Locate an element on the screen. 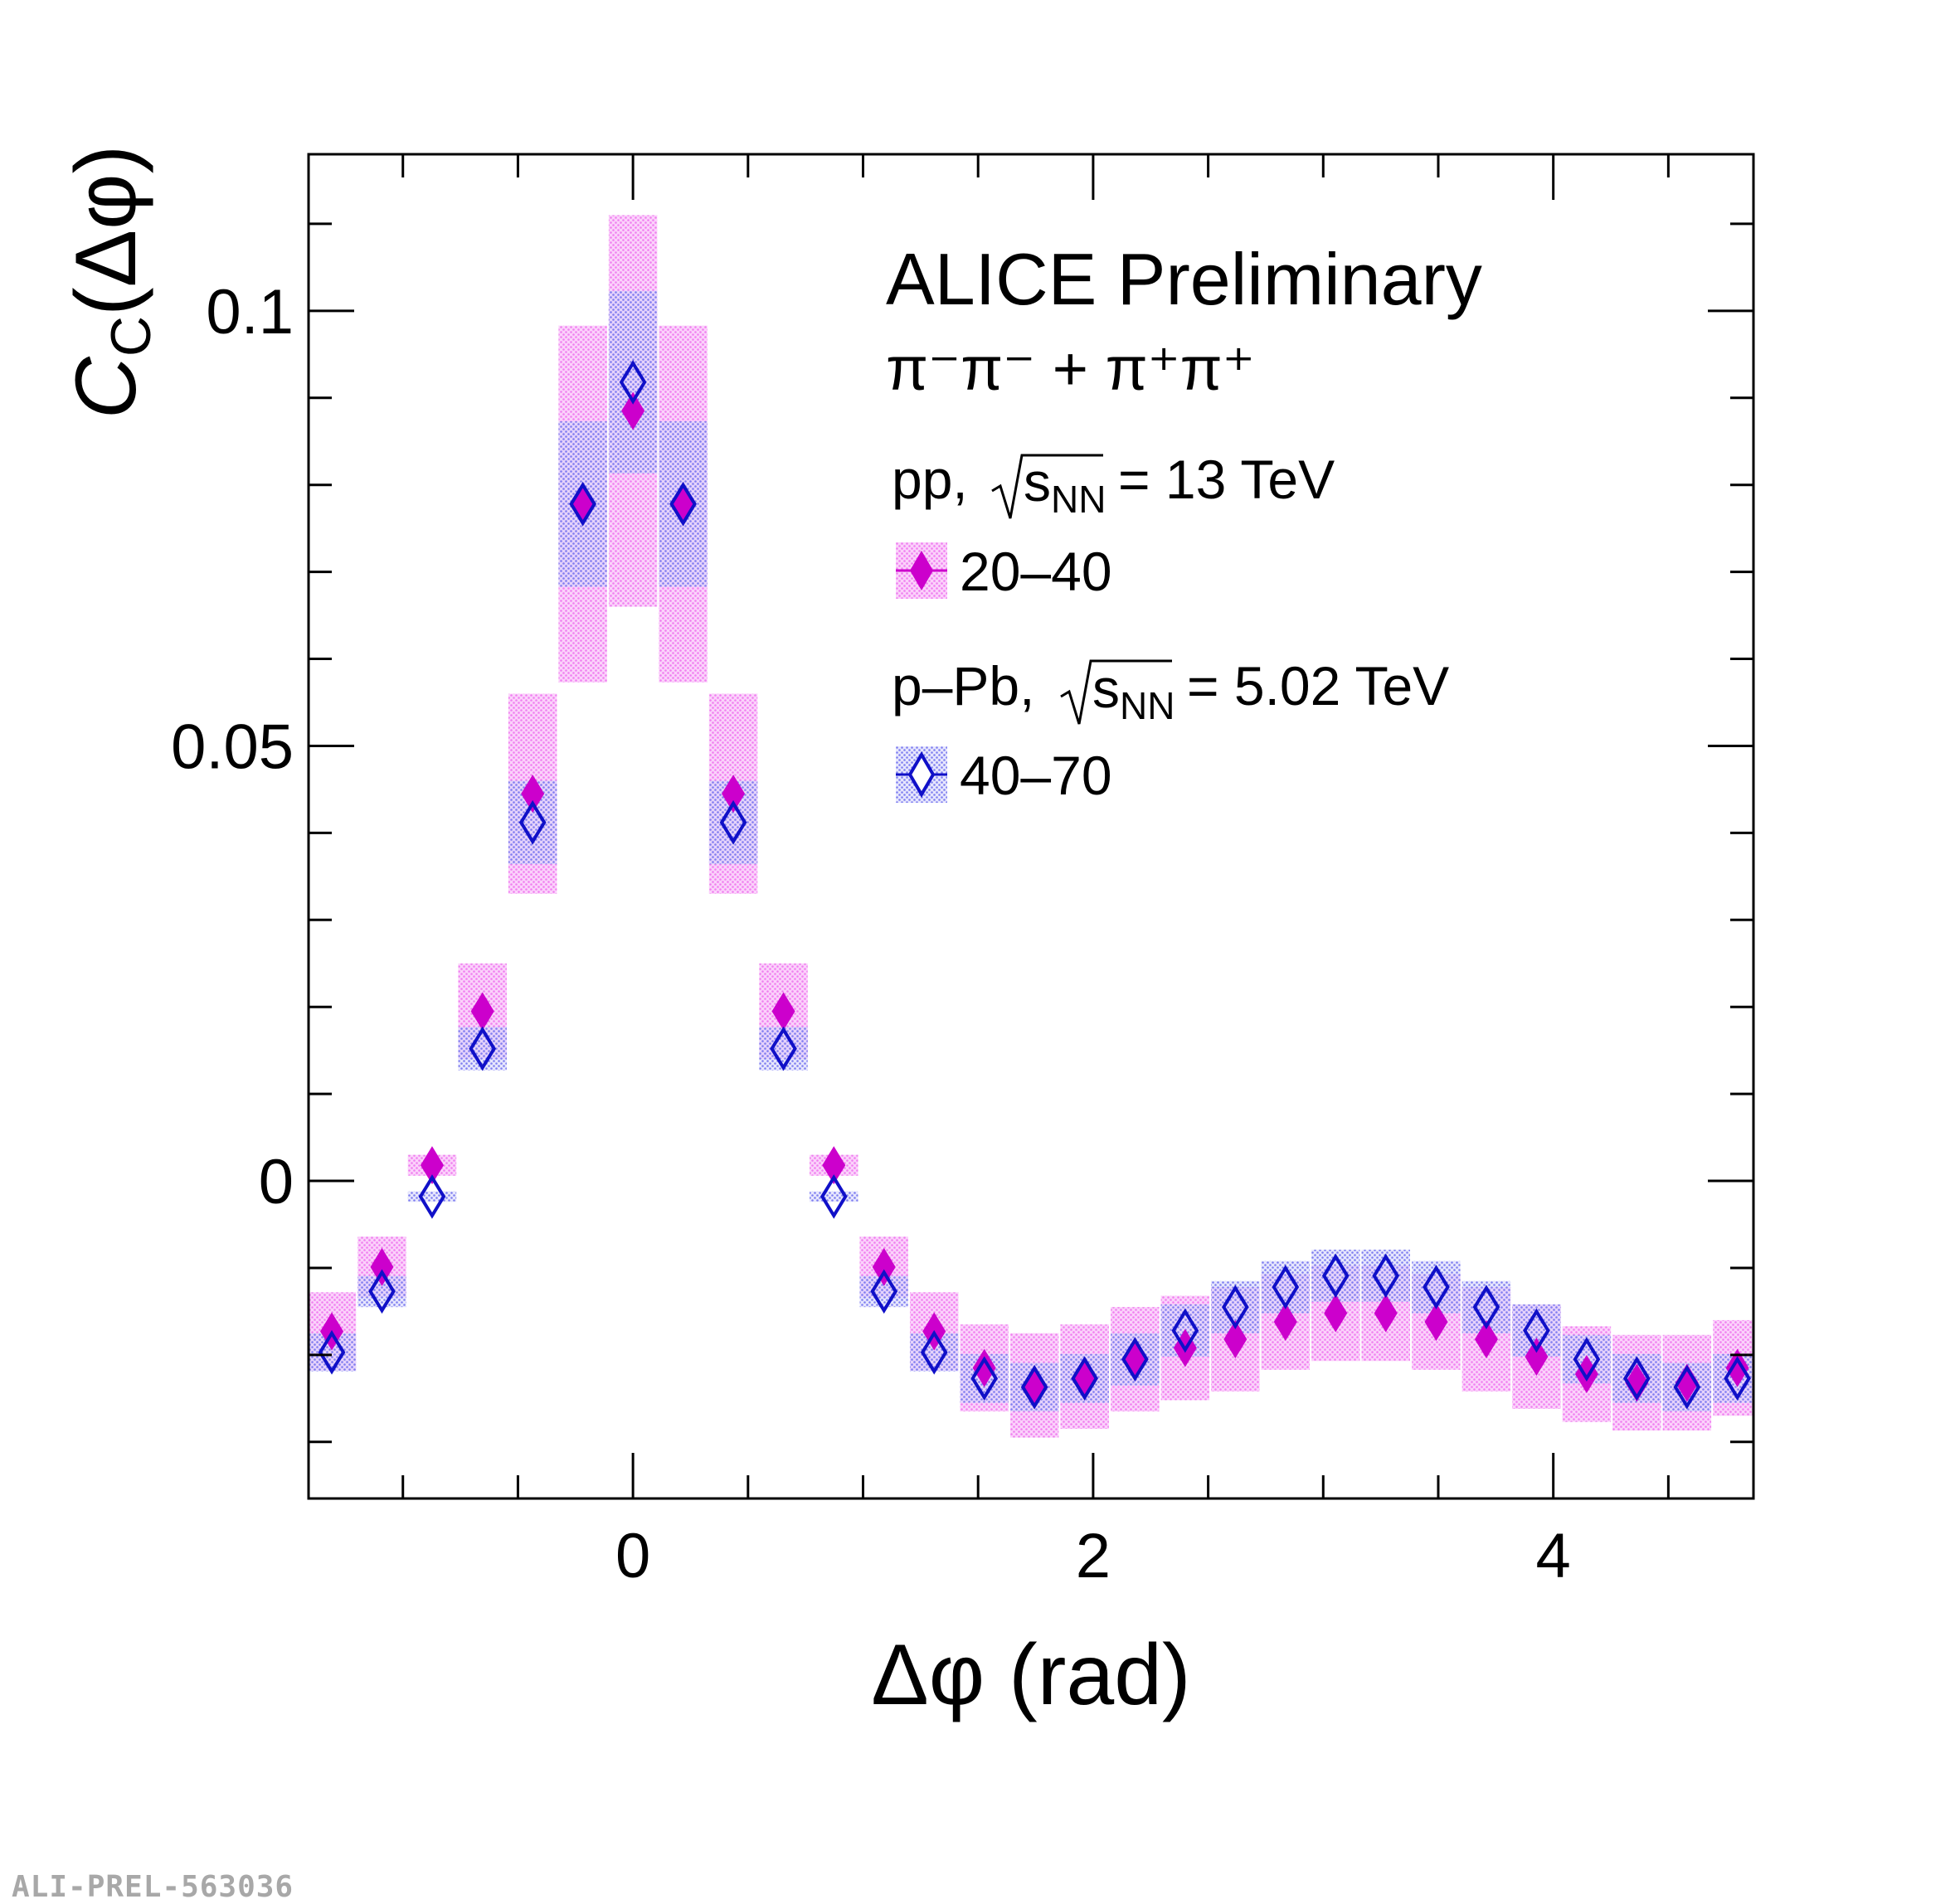  legend-ppb-prefix: p–Pb, is located at coordinates (963, 685).